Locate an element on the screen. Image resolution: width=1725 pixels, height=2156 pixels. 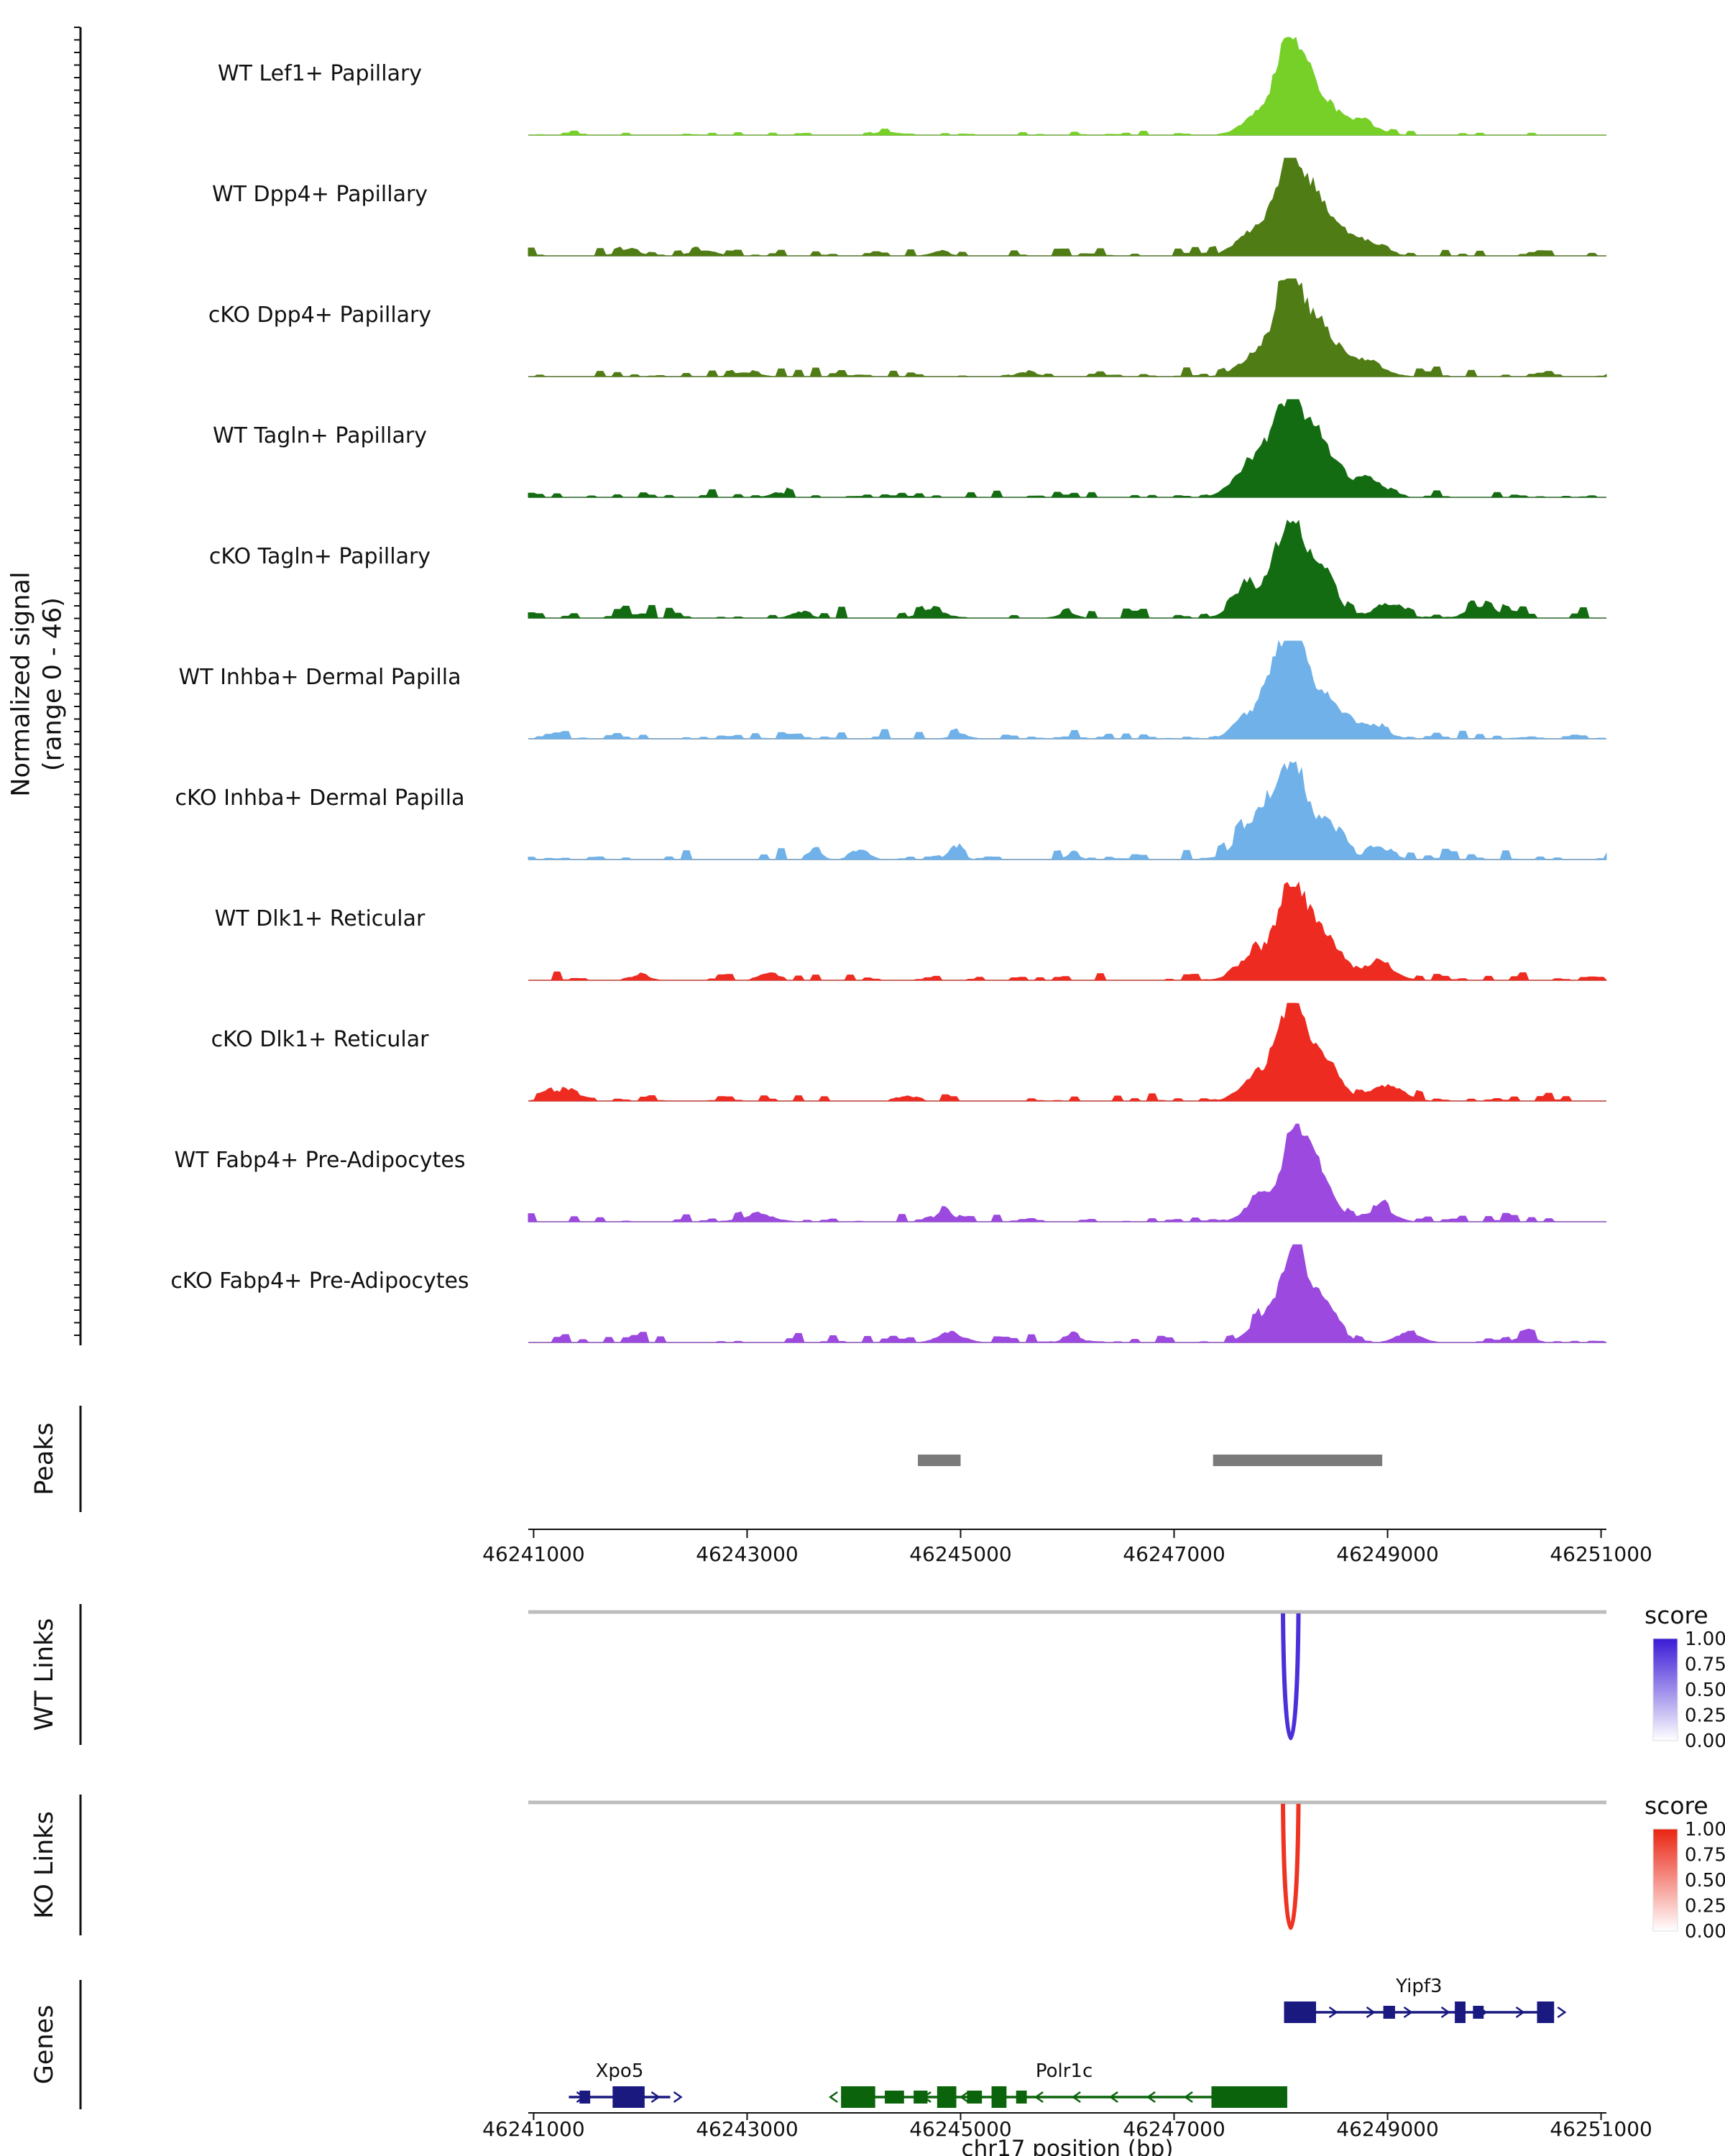
y-axis-title-line2: (range 0 - 46) is located at coordinates (52, 684).